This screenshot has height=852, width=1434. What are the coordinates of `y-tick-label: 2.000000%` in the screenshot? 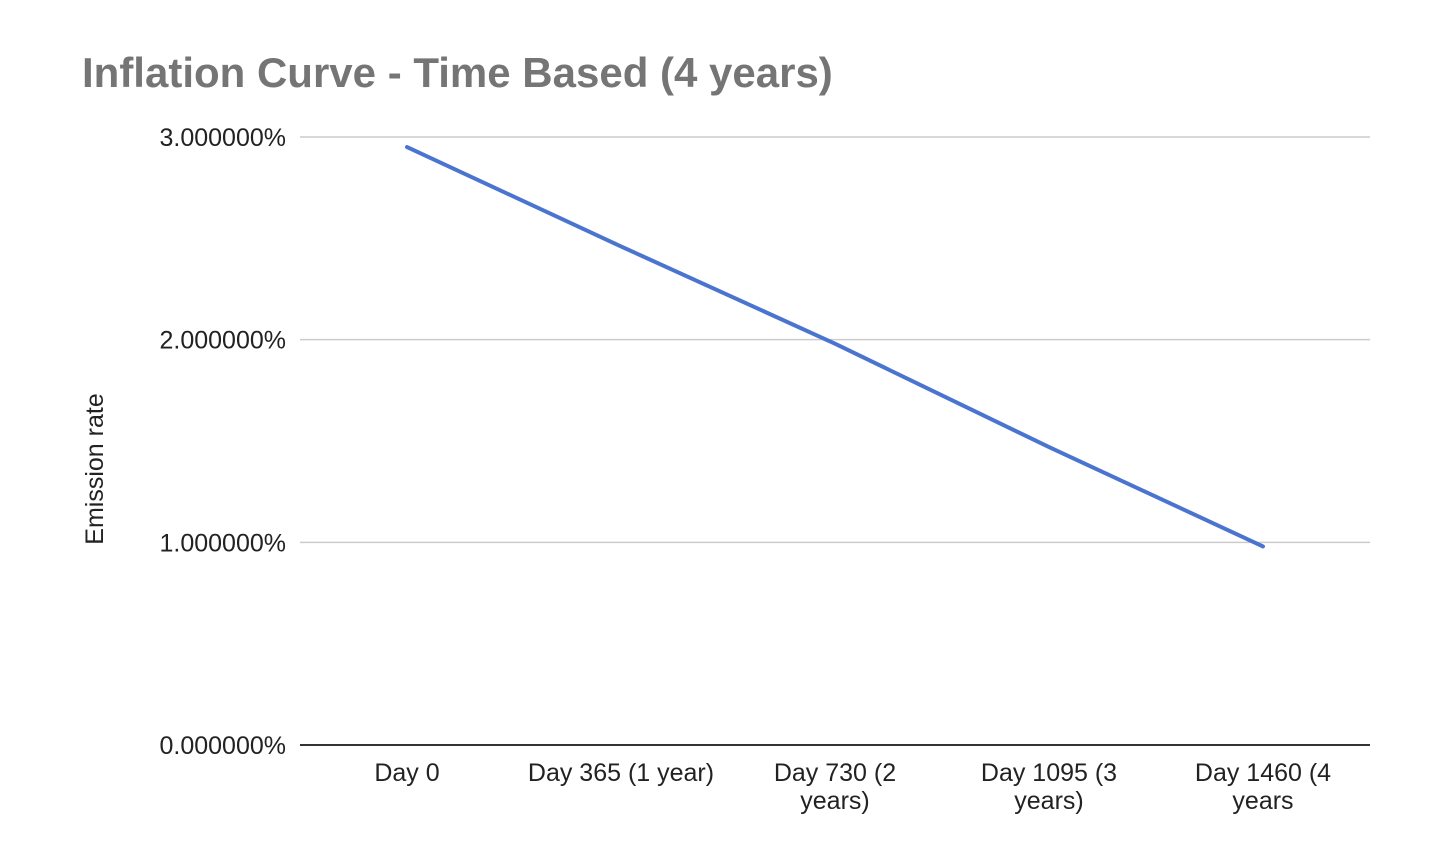 It's located at (222, 341).